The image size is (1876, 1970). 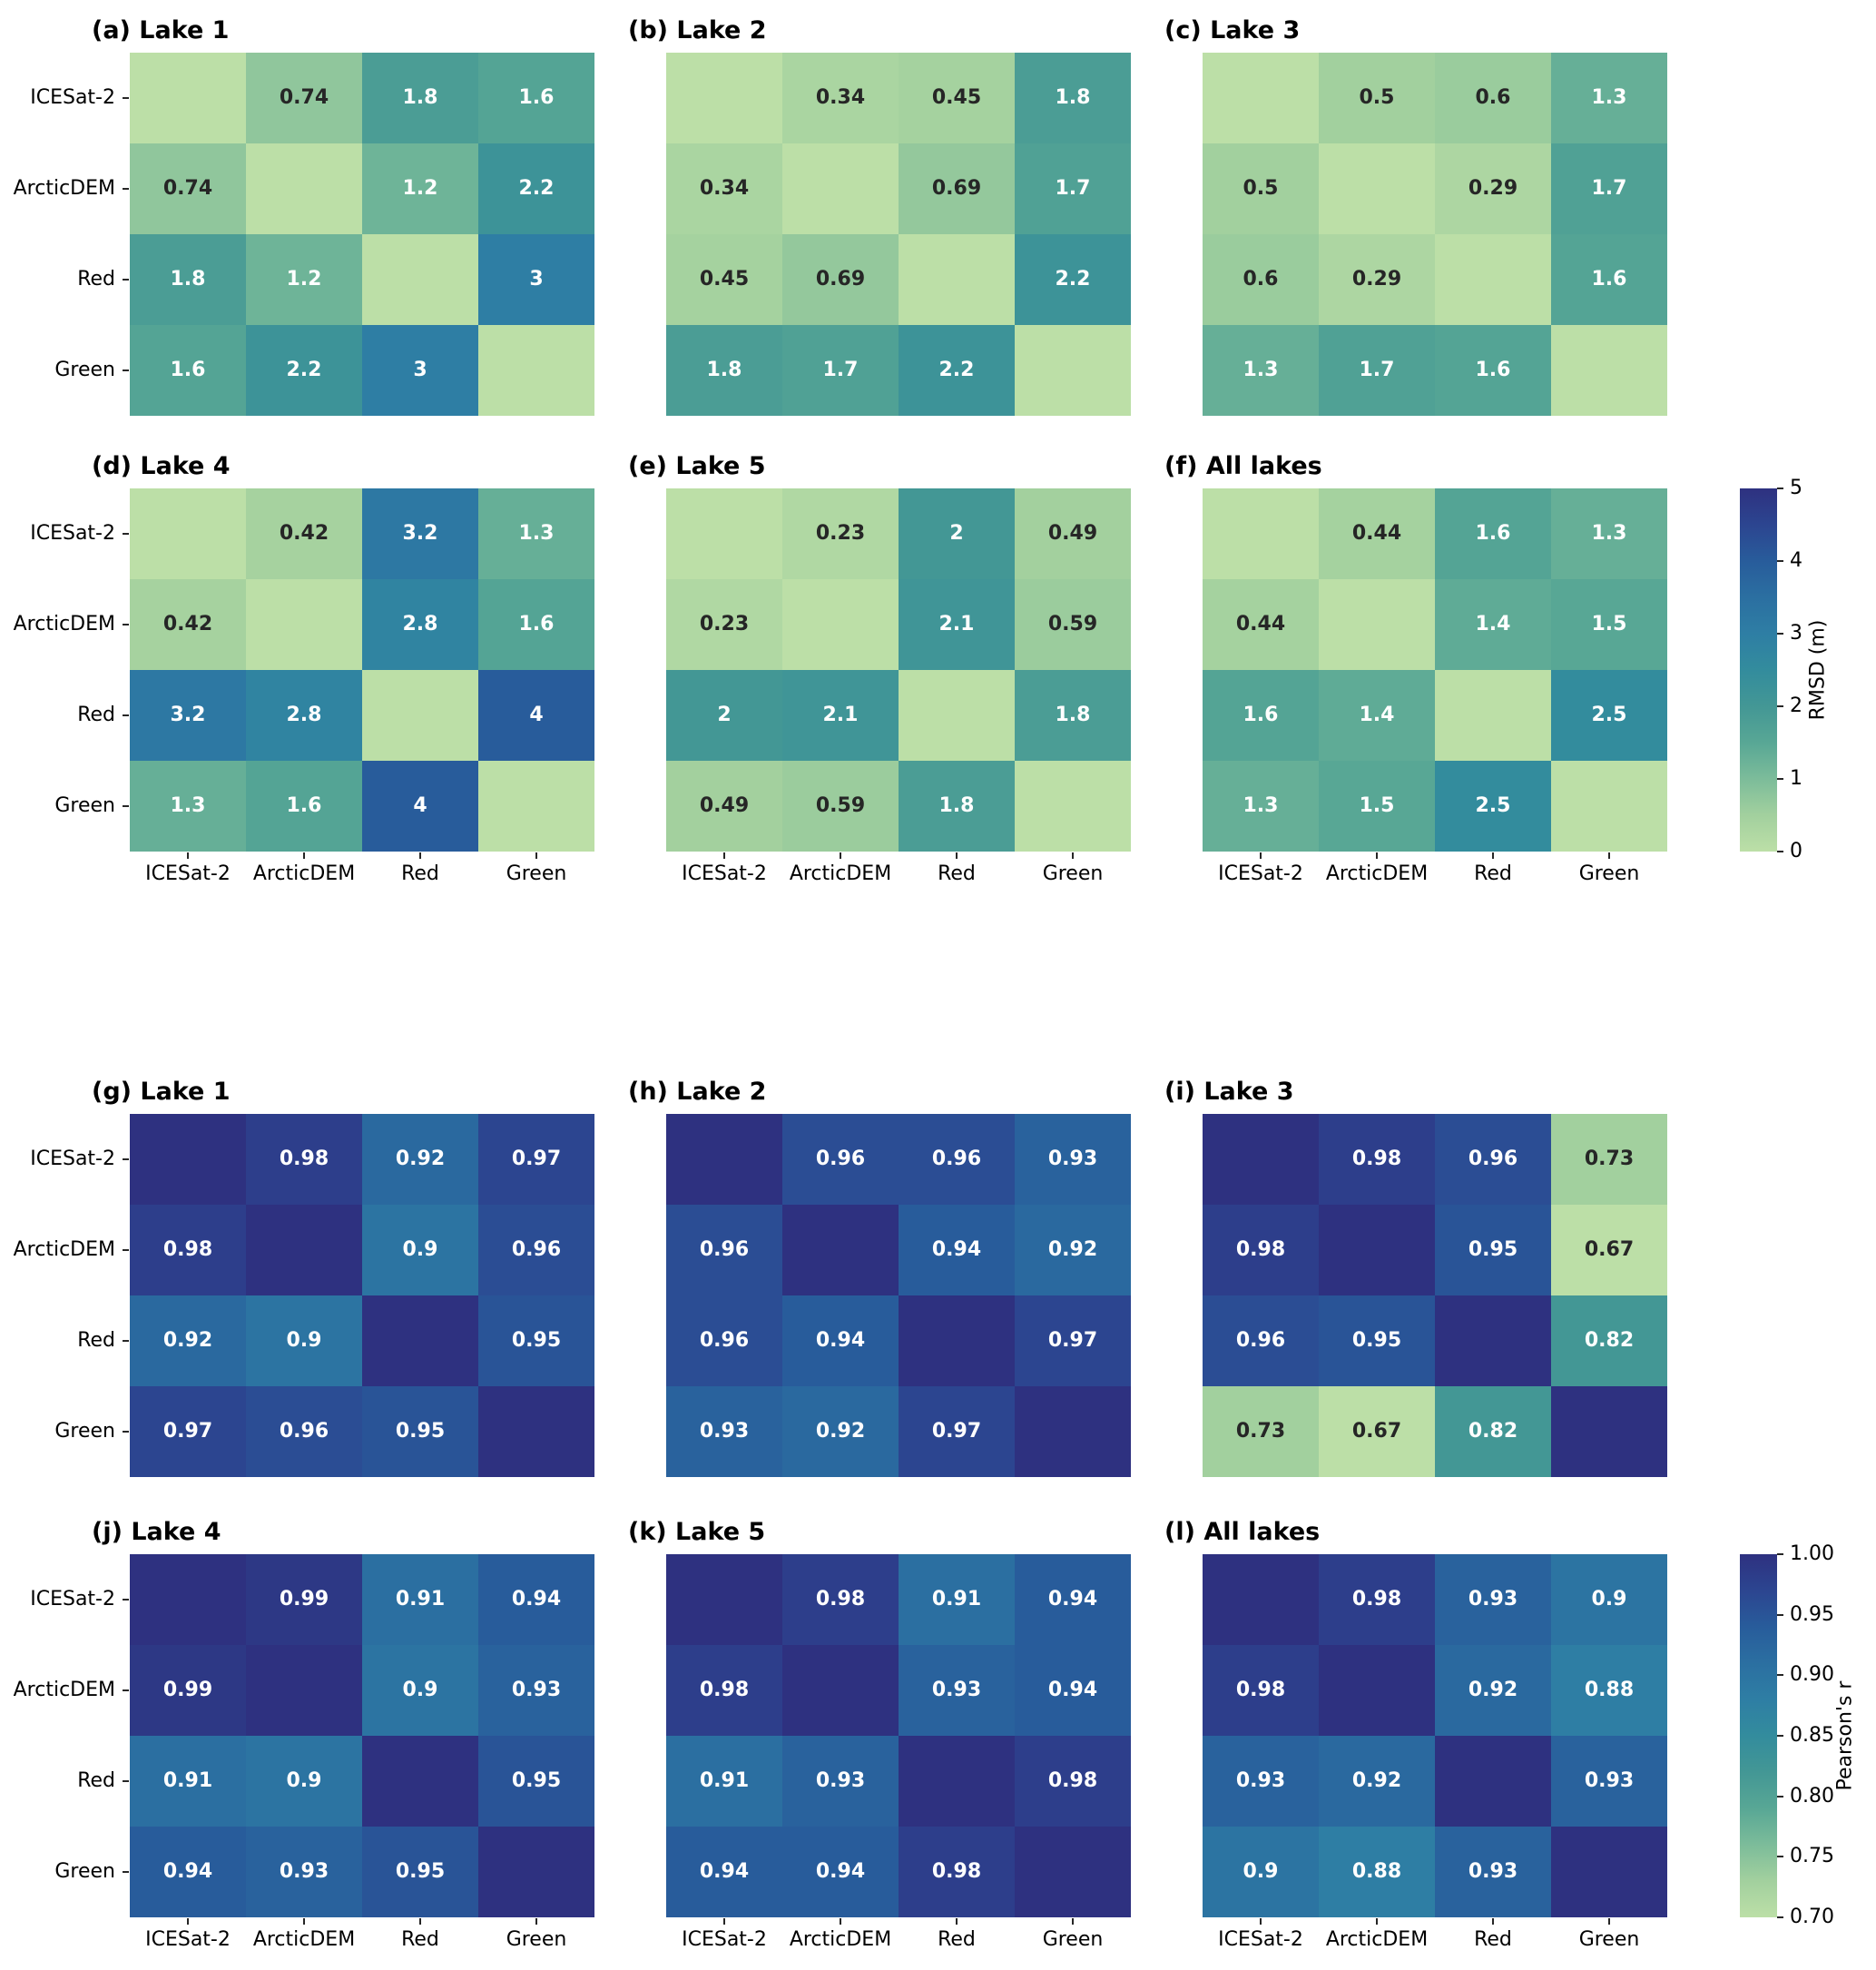 I want to click on cell-value: 1.8, so click(x=956, y=806).